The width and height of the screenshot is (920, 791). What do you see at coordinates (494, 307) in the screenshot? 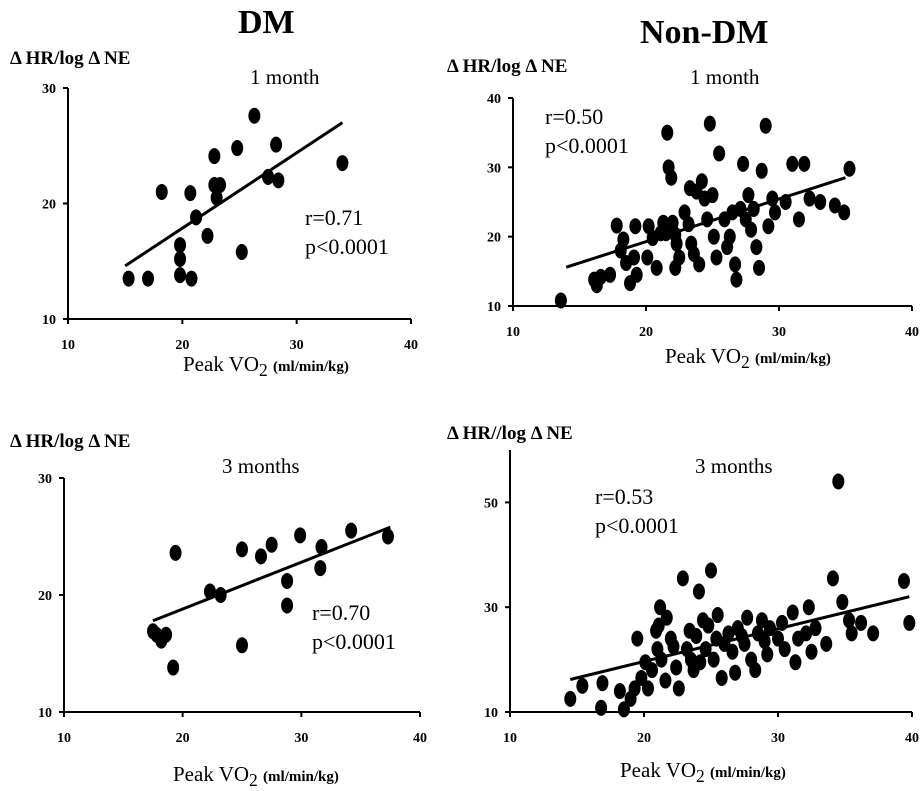
I see `panel-nondm-1m-y-tick-label: 10` at bounding box center [494, 307].